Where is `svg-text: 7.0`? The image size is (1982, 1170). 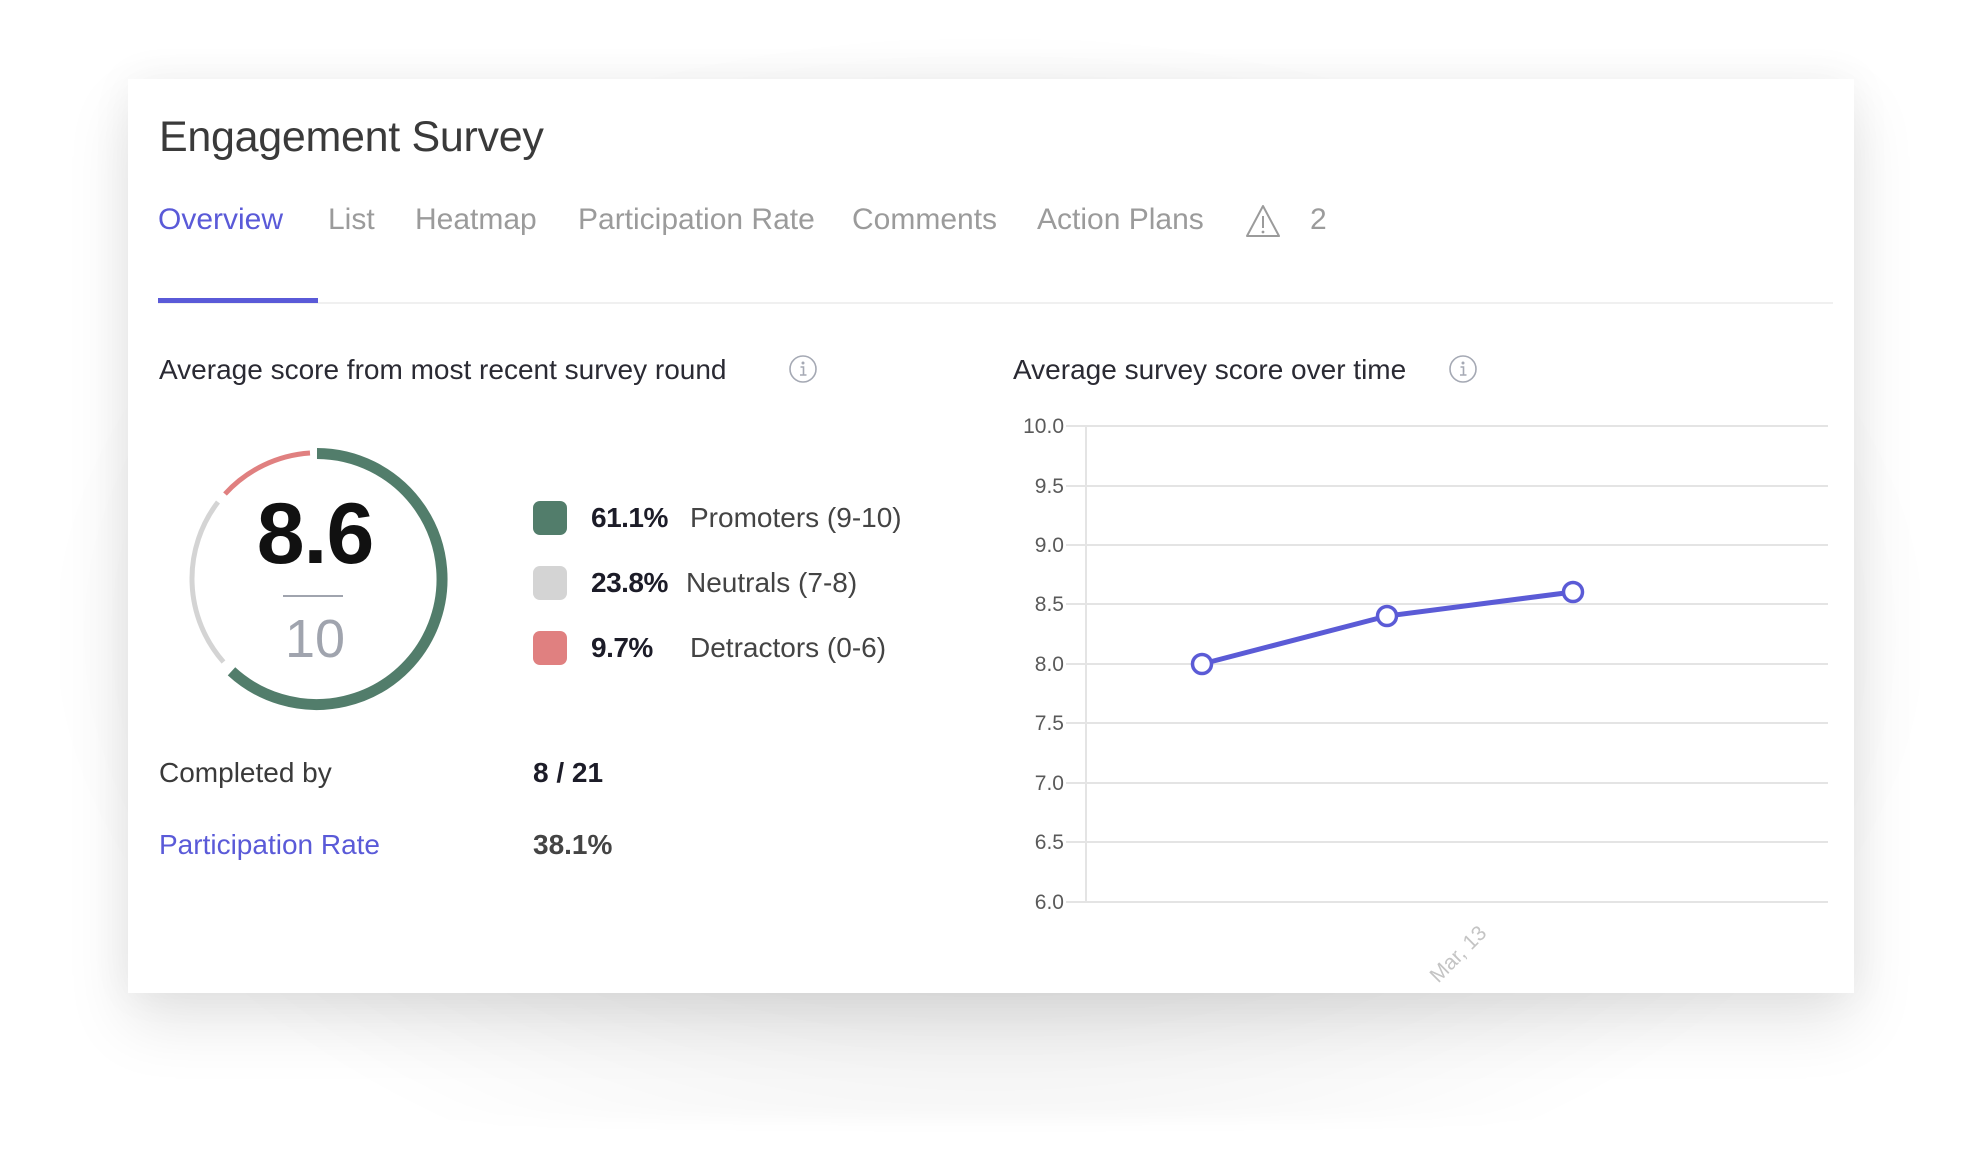
svg-text: 7.0 is located at coordinates (1049, 783).